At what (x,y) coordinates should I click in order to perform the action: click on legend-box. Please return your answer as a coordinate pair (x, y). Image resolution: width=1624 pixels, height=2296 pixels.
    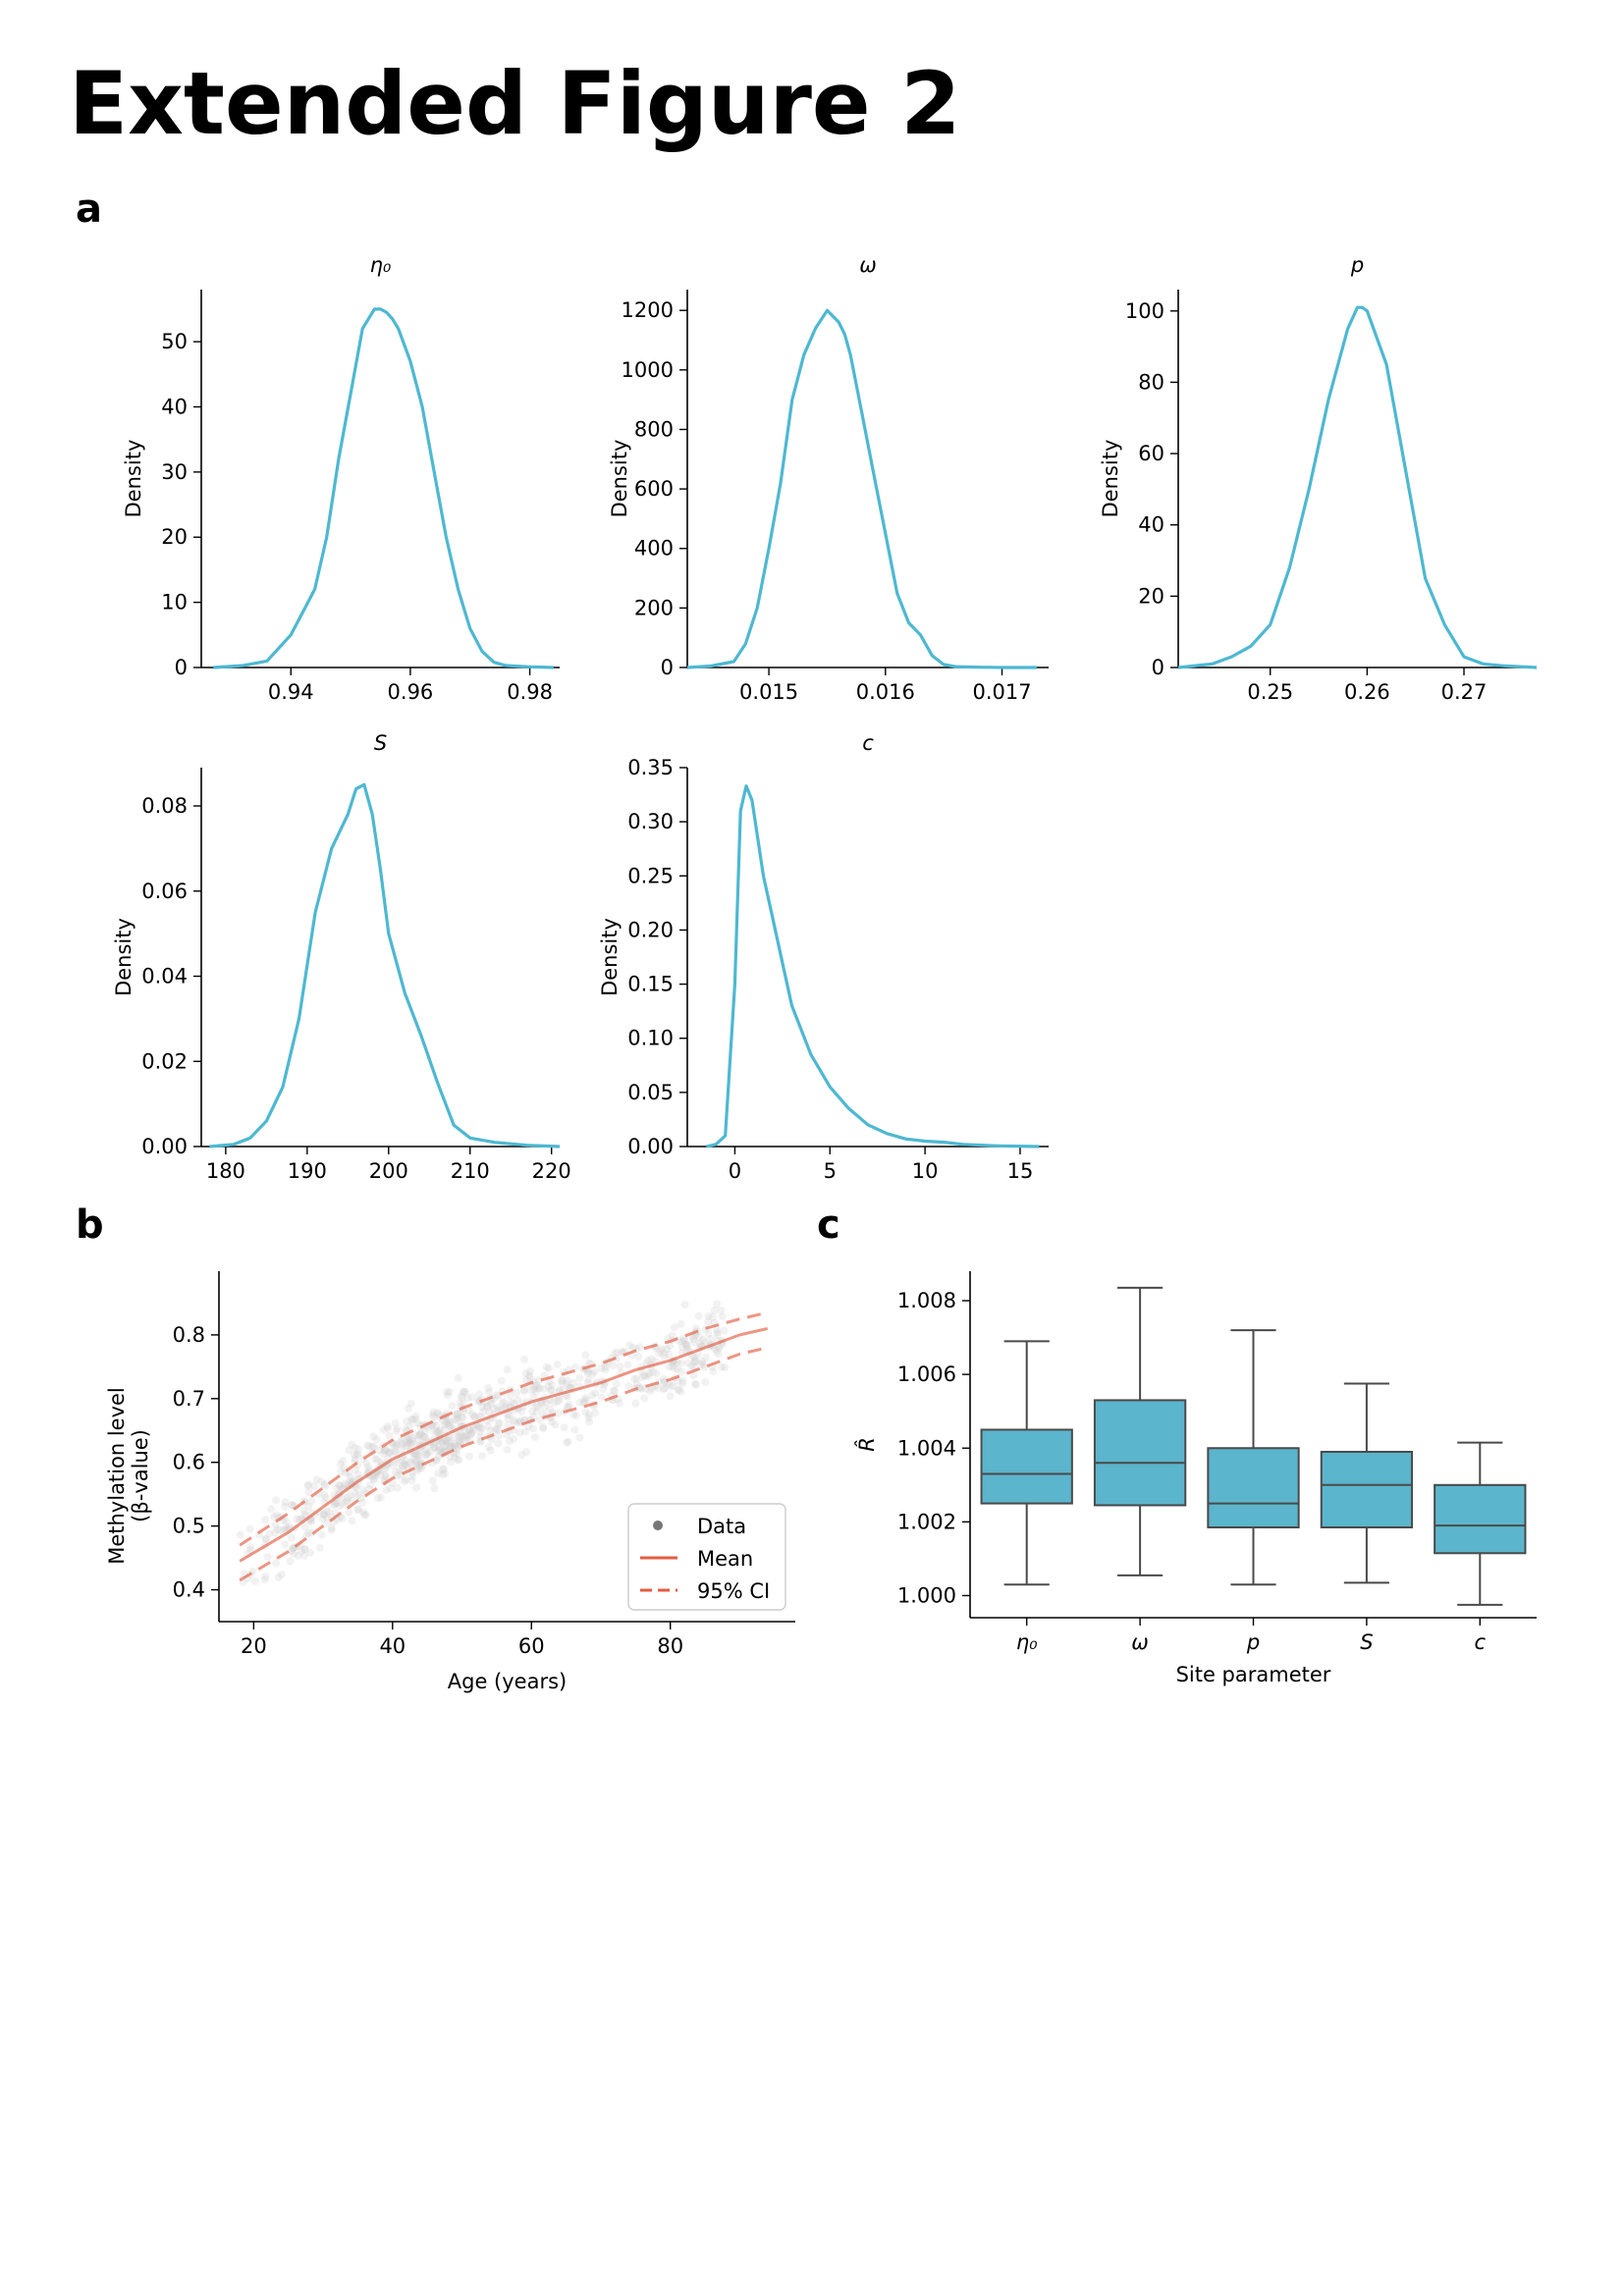
    Looking at the image, I should click on (706, 1557).